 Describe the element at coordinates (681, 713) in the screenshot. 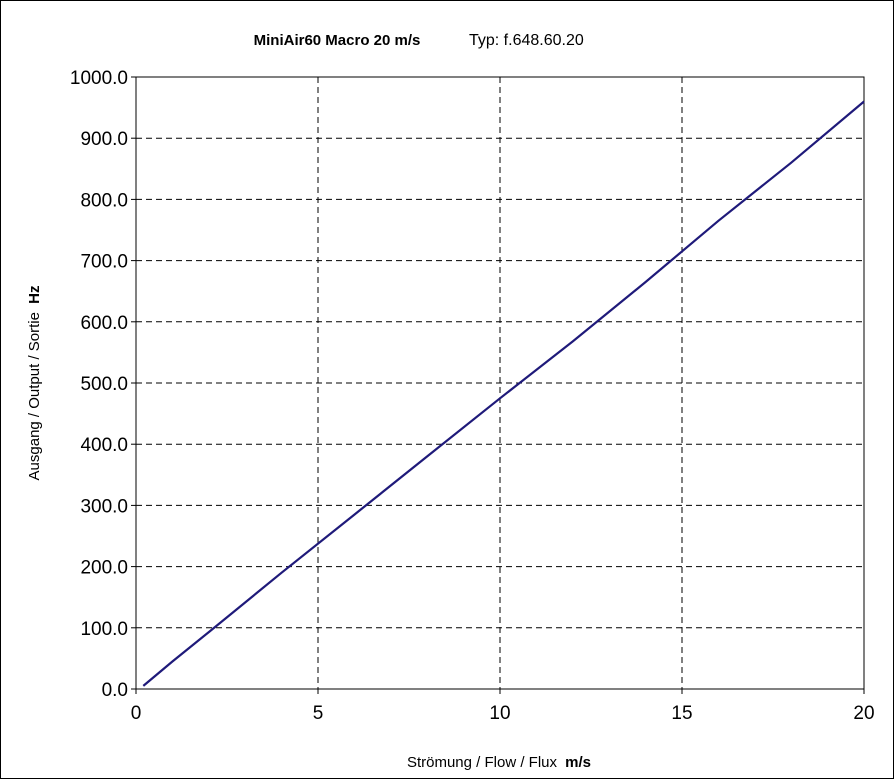

I see `x-tick-label: 15` at that location.